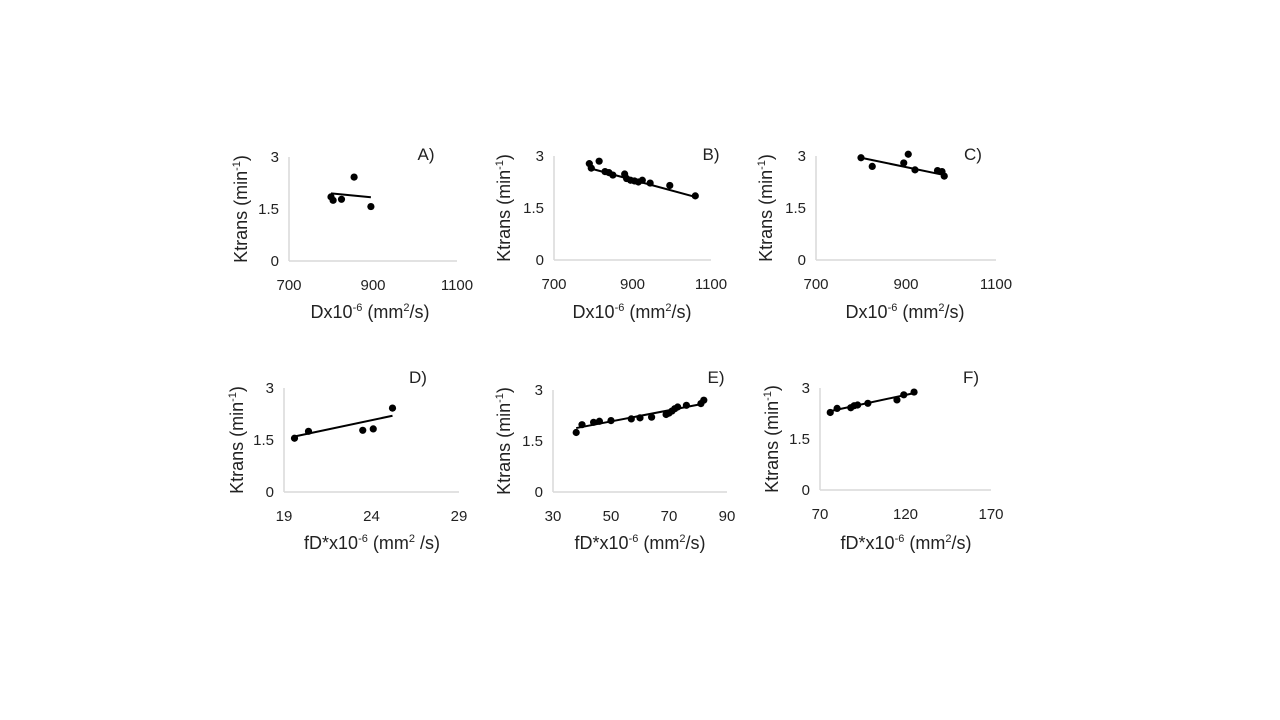 This screenshot has height=720, width=1280. I want to click on x-axis-title: fD*x10-6 (mm2/s), so click(906, 543).